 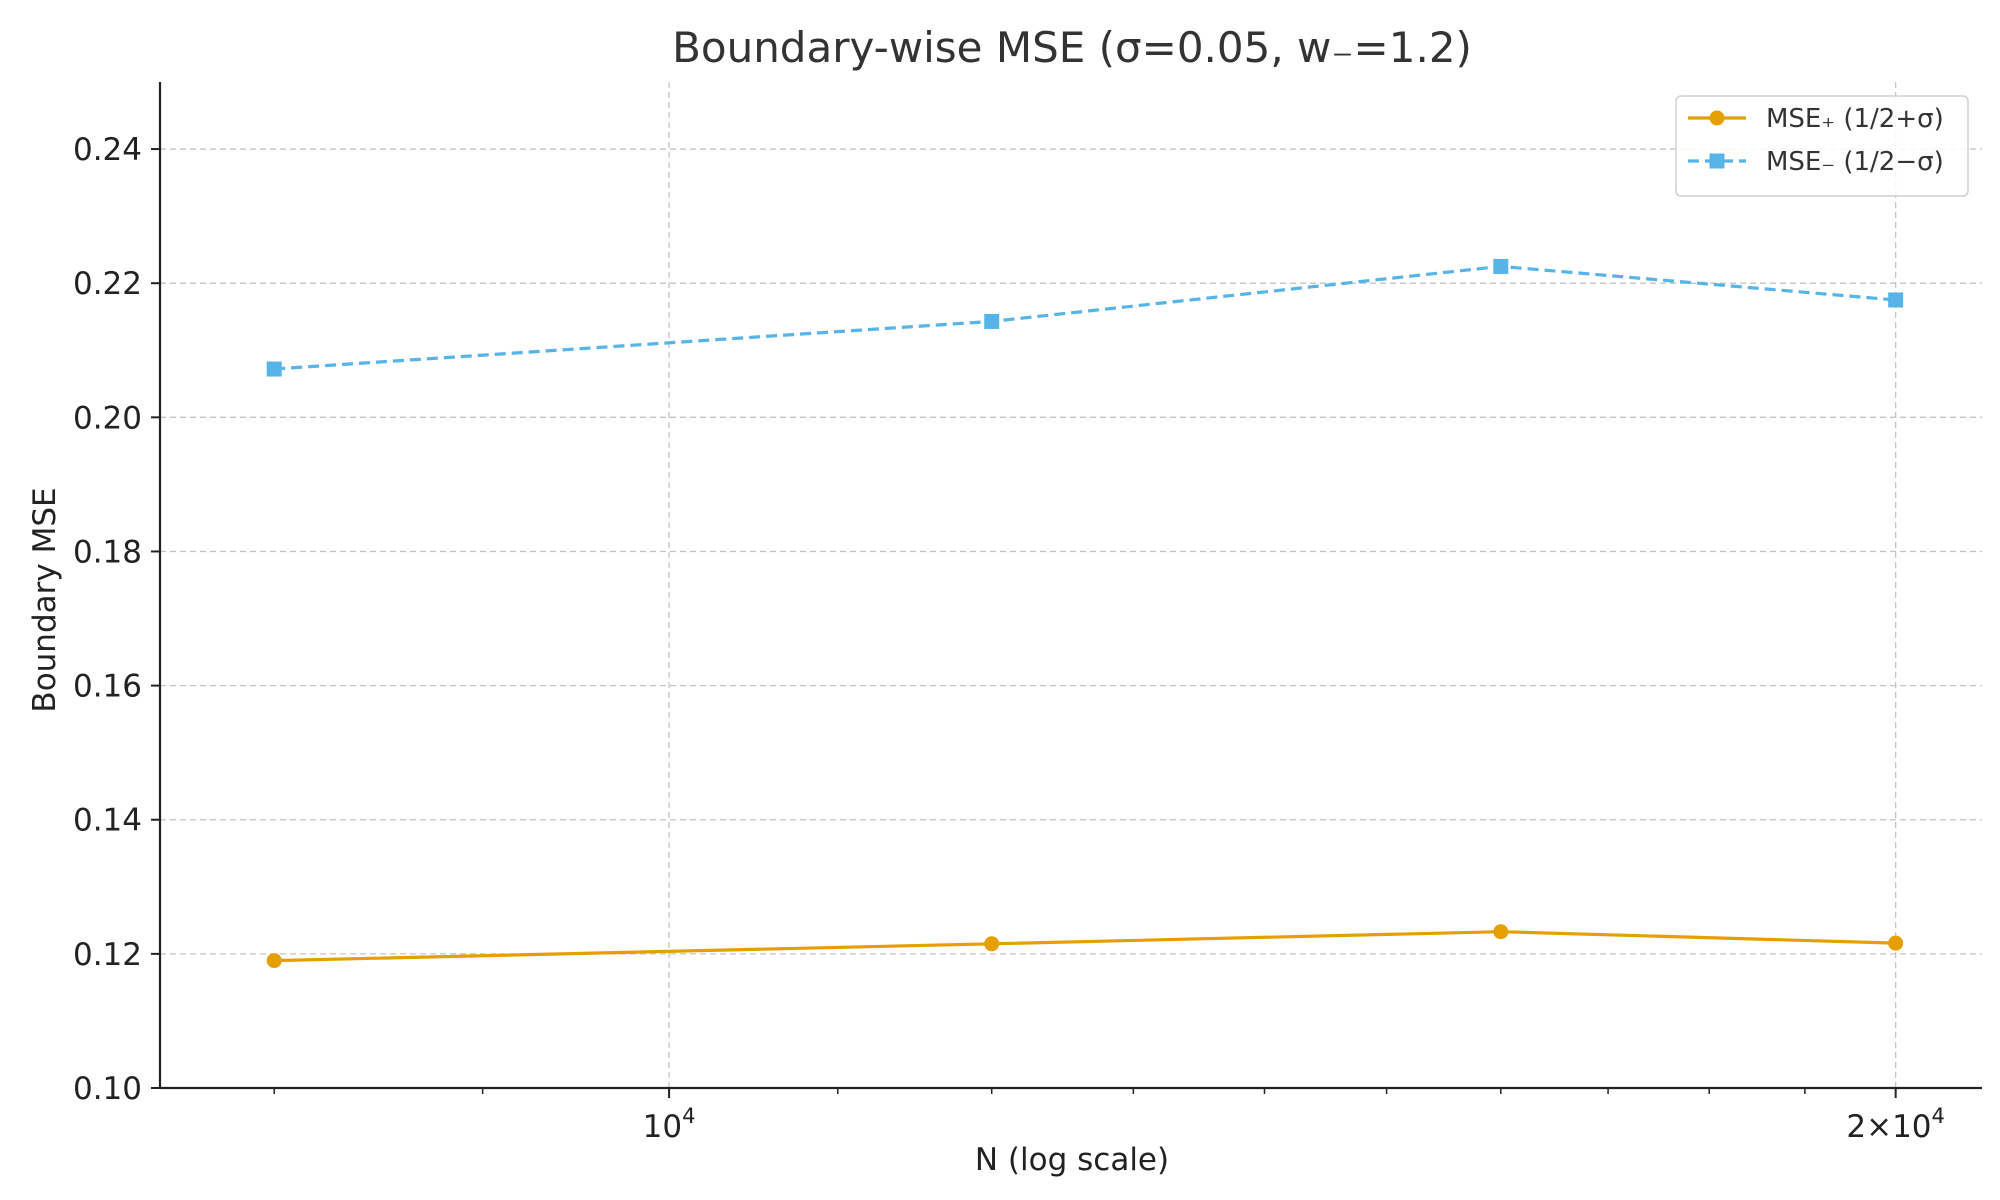 I want to click on legend: MSE₊ (1/2+σ) MSE₋ (1/2−σ), so click(x=1822, y=146).